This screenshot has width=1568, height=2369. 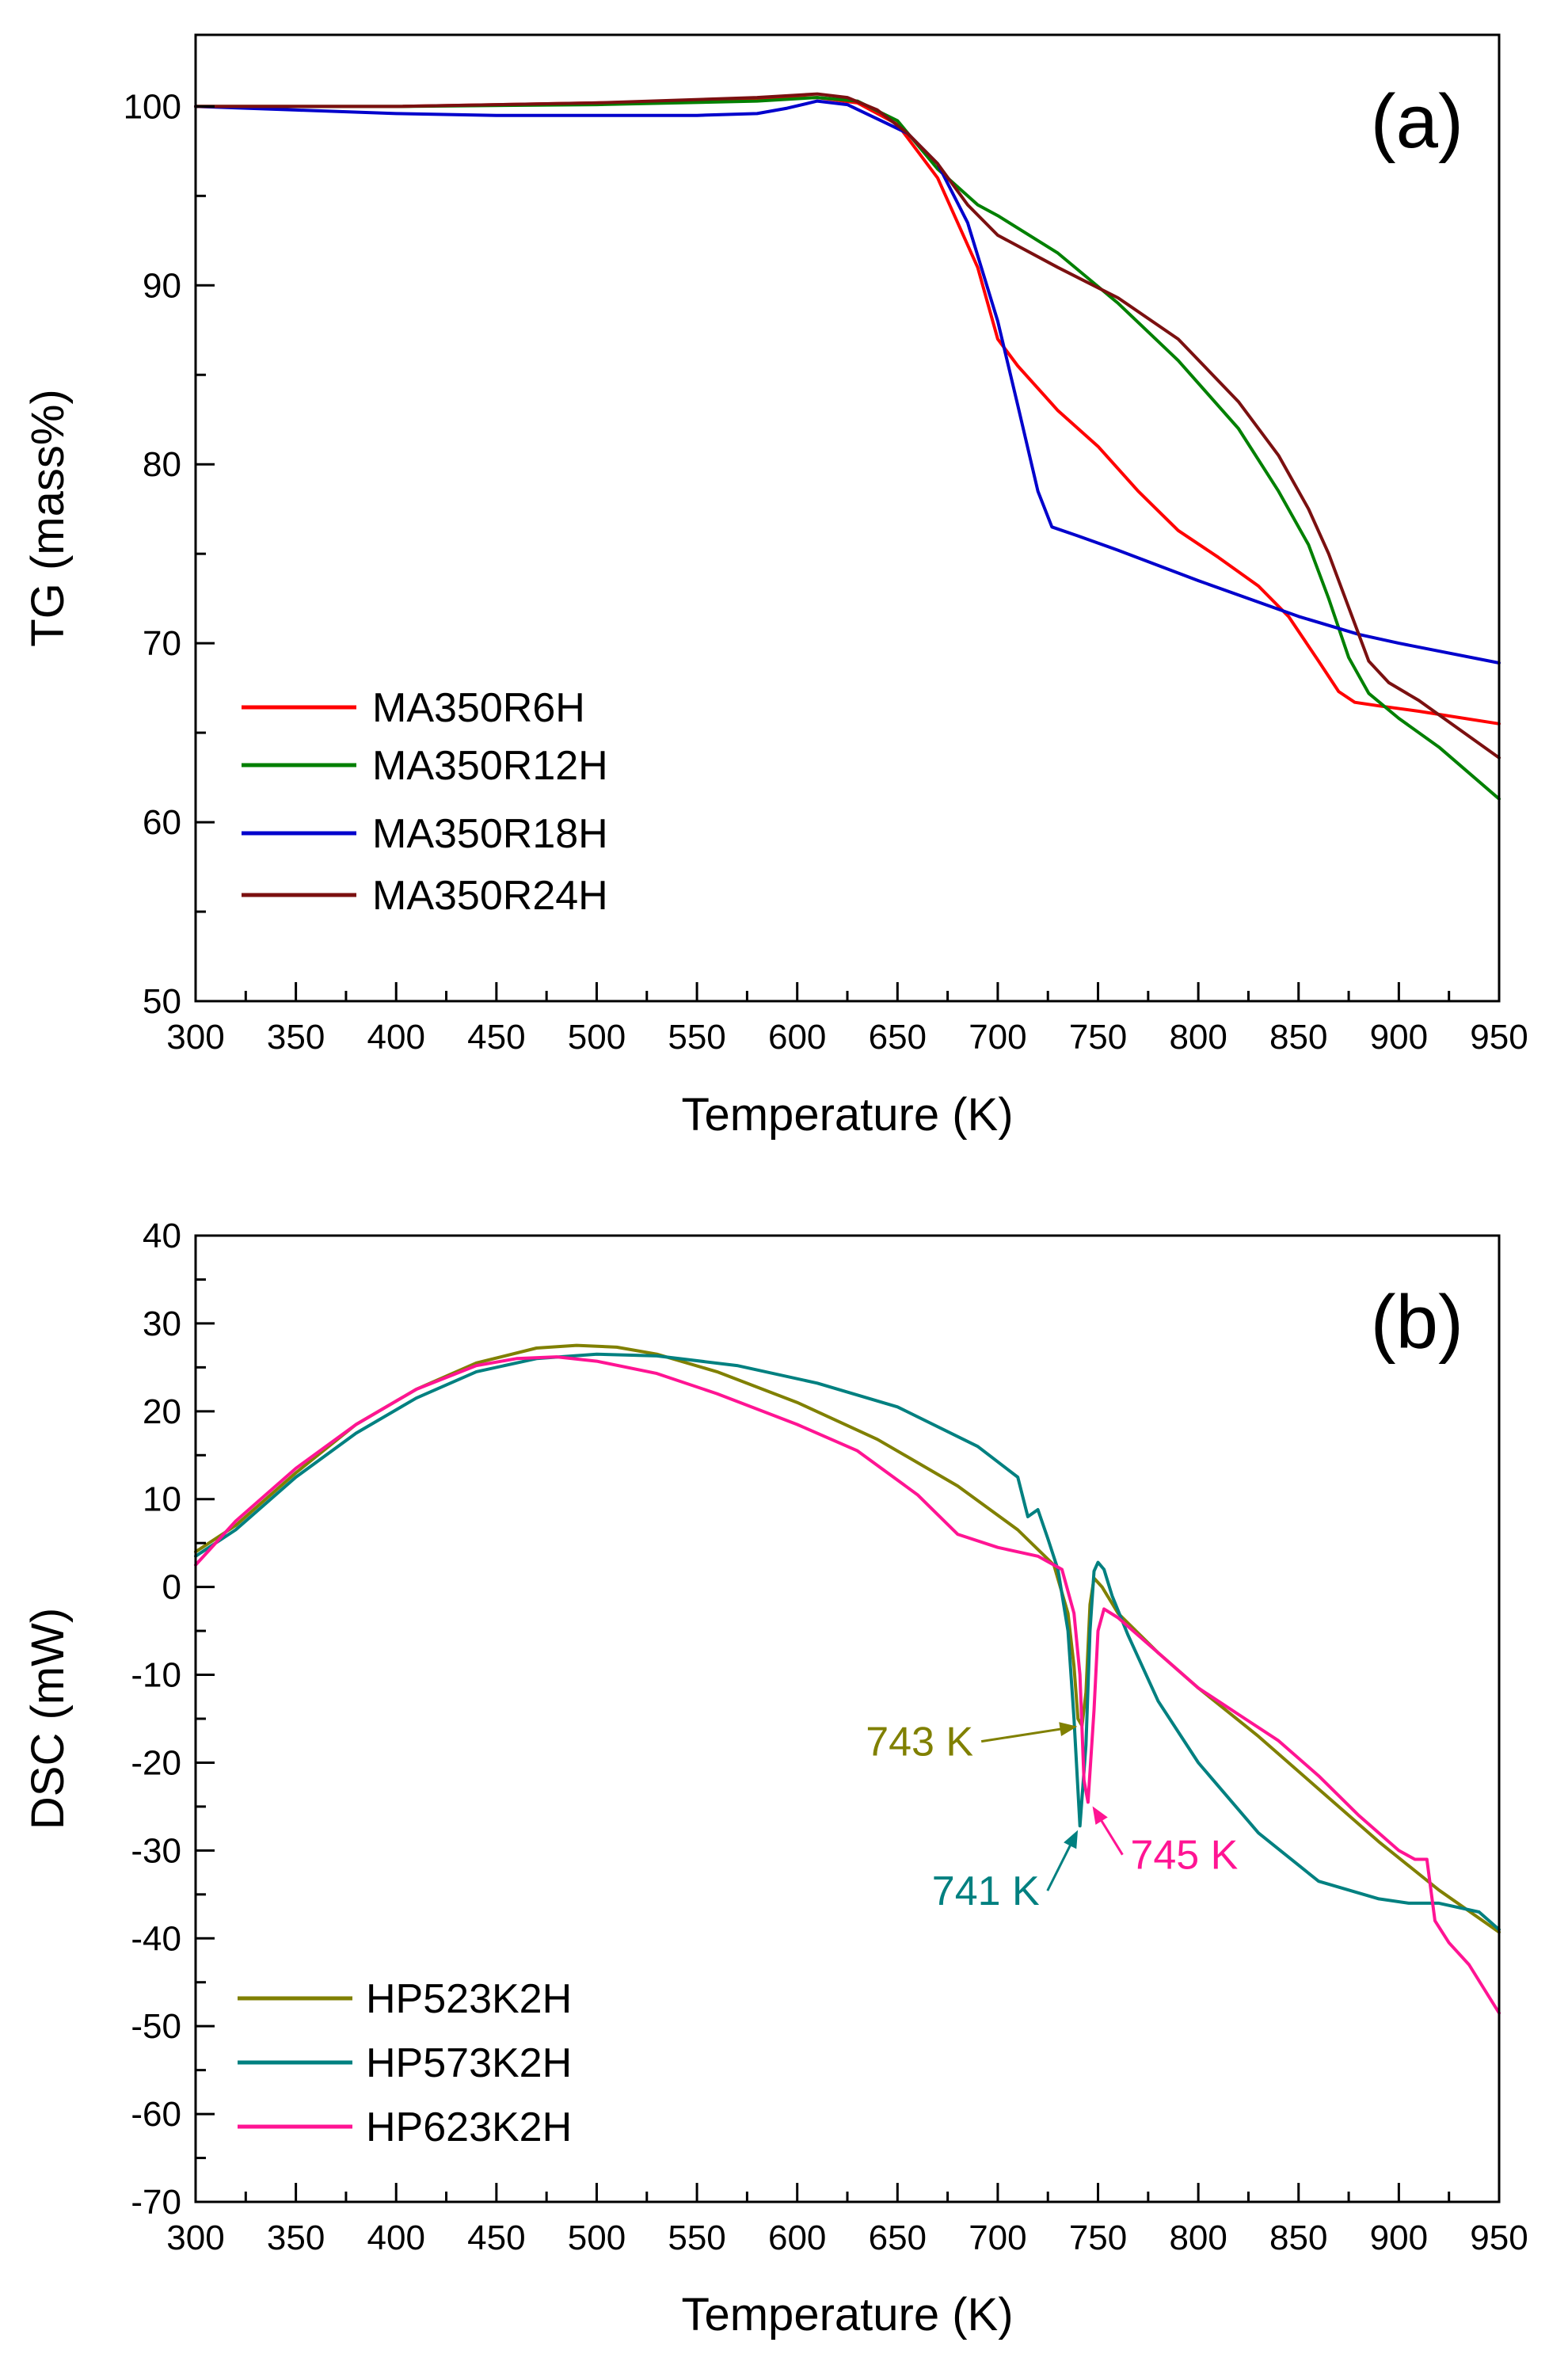 What do you see at coordinates (156, 1850) in the screenshot?
I see `y-tick-label: -30` at bounding box center [156, 1850].